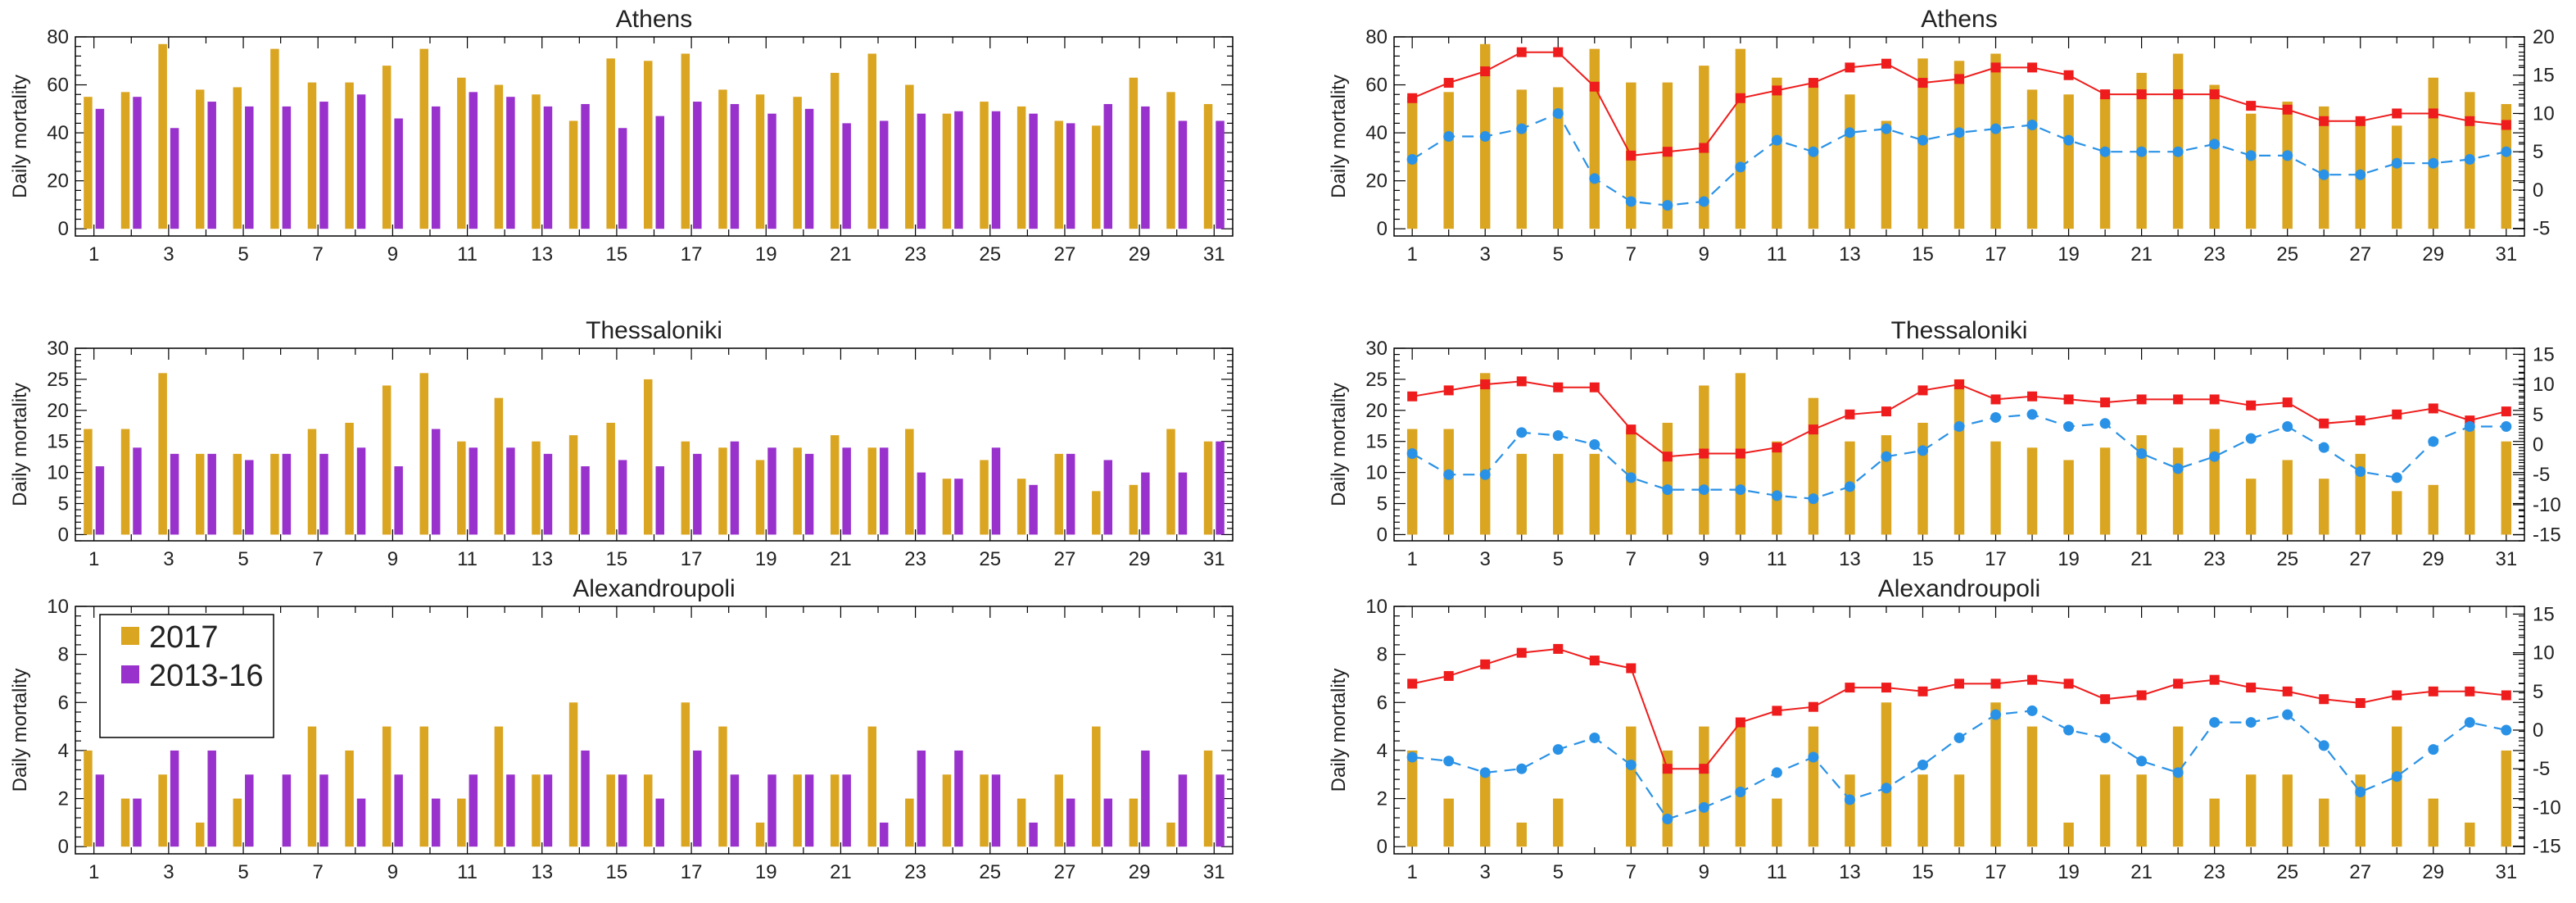 This screenshot has width=2576, height=903. I want to click on x-tick-label: 17, so click(692, 872).